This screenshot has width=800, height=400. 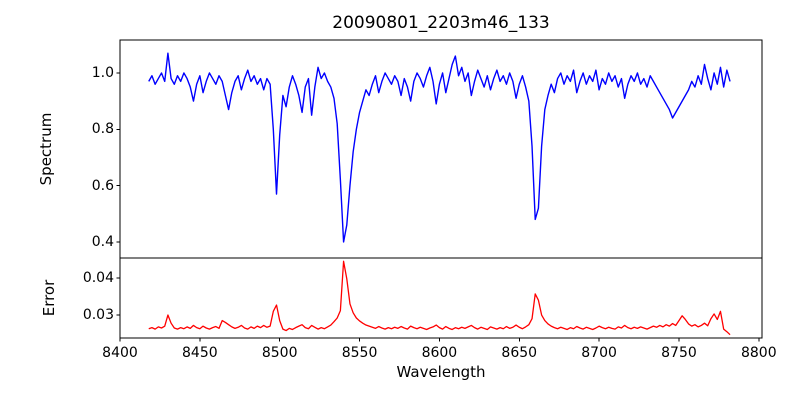 What do you see at coordinates (279, 353) in the screenshot?
I see `x-tick-label: 8500` at bounding box center [279, 353].